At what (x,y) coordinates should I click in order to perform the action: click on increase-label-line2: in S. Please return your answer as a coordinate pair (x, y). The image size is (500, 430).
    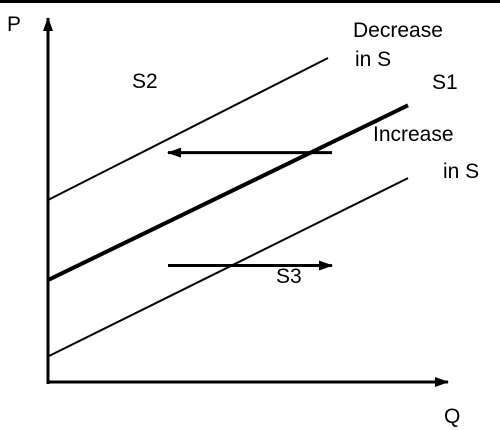
    Looking at the image, I should click on (461, 171).